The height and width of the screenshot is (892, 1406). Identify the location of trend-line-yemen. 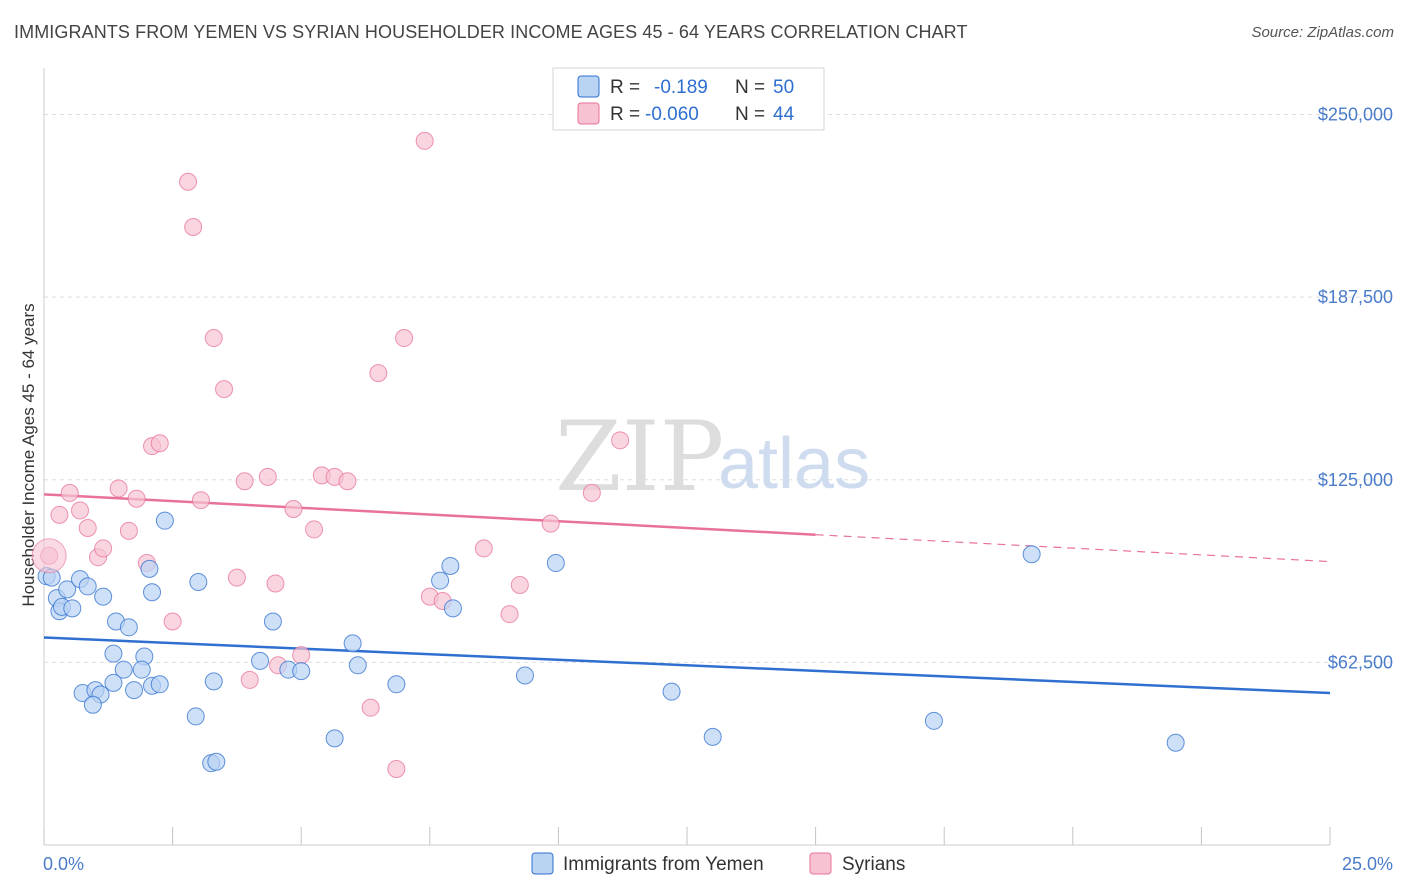
(687, 665).